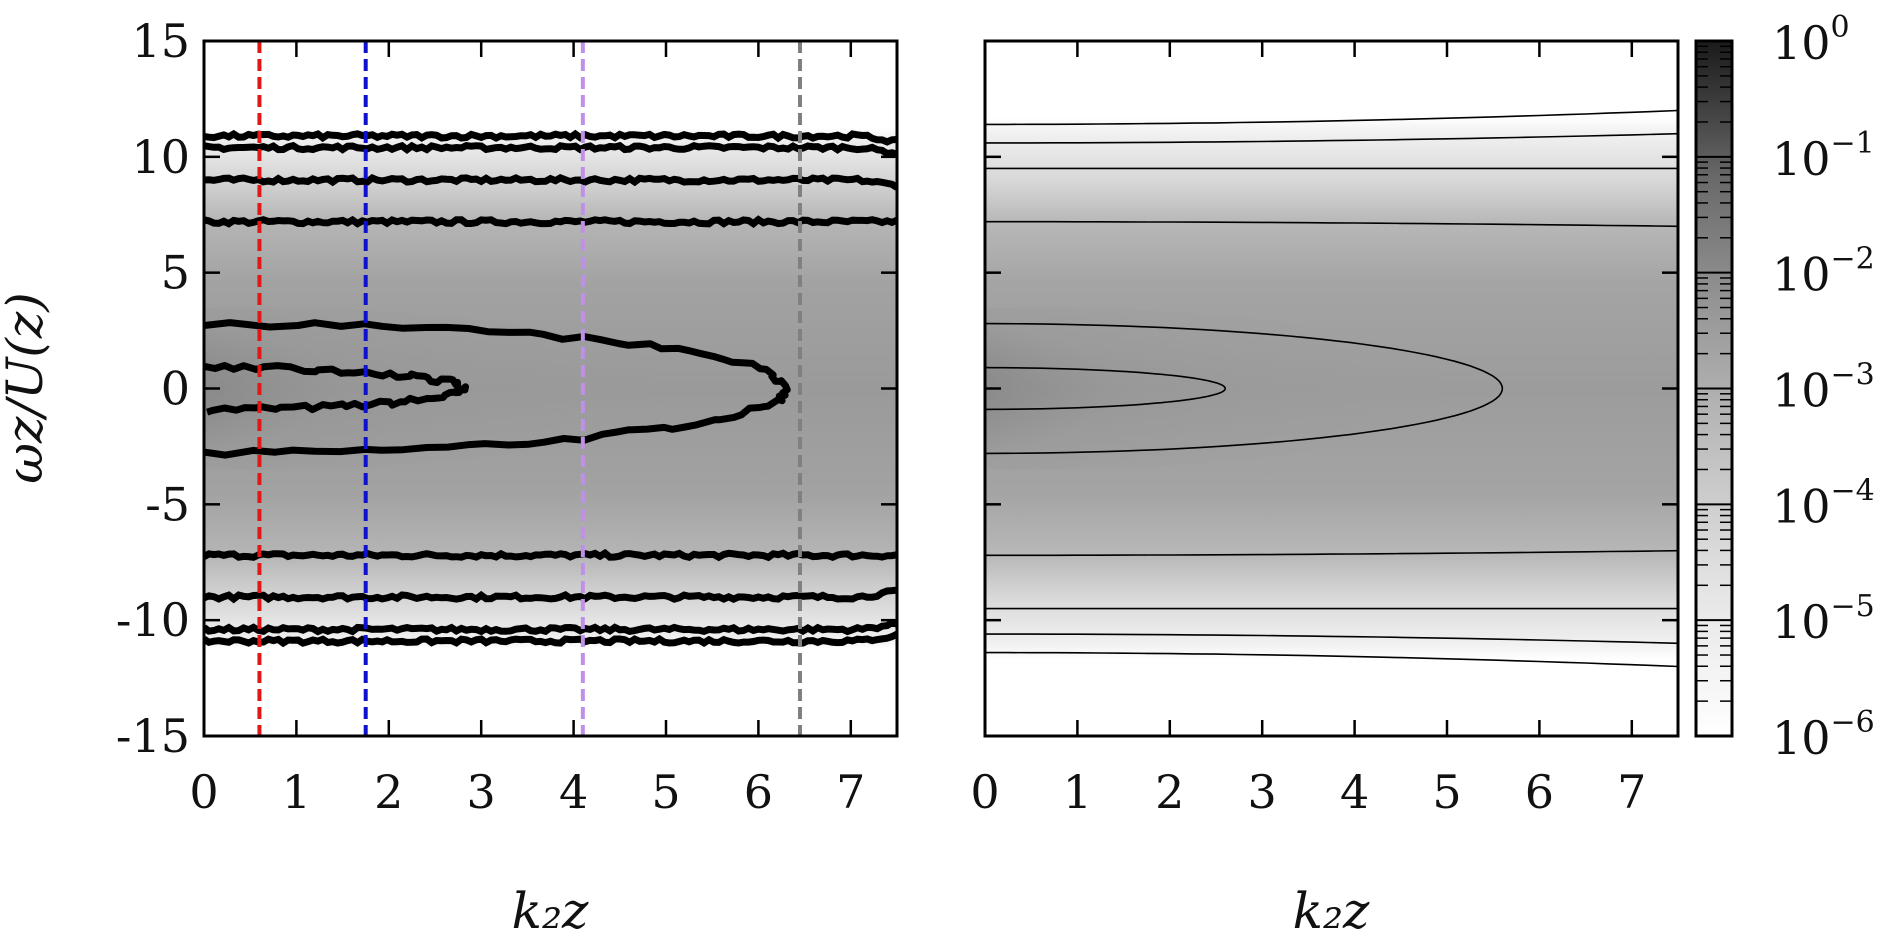 Image resolution: width=1889 pixels, height=944 pixels. What do you see at coordinates (1823, 388) in the screenshot?
I see `colorbar-tick-label: 10⁻³` at bounding box center [1823, 388].